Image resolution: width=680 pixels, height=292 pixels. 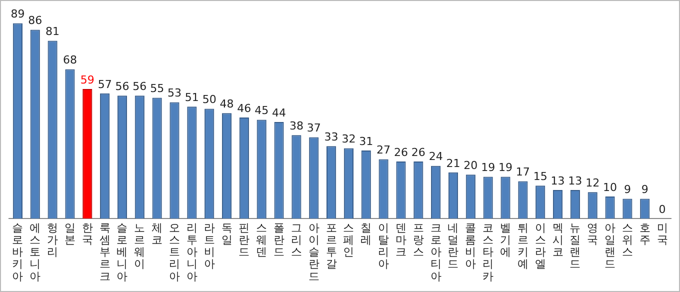 What do you see at coordinates (17, 14) in the screenshot?
I see `data-label: 89` at bounding box center [17, 14].